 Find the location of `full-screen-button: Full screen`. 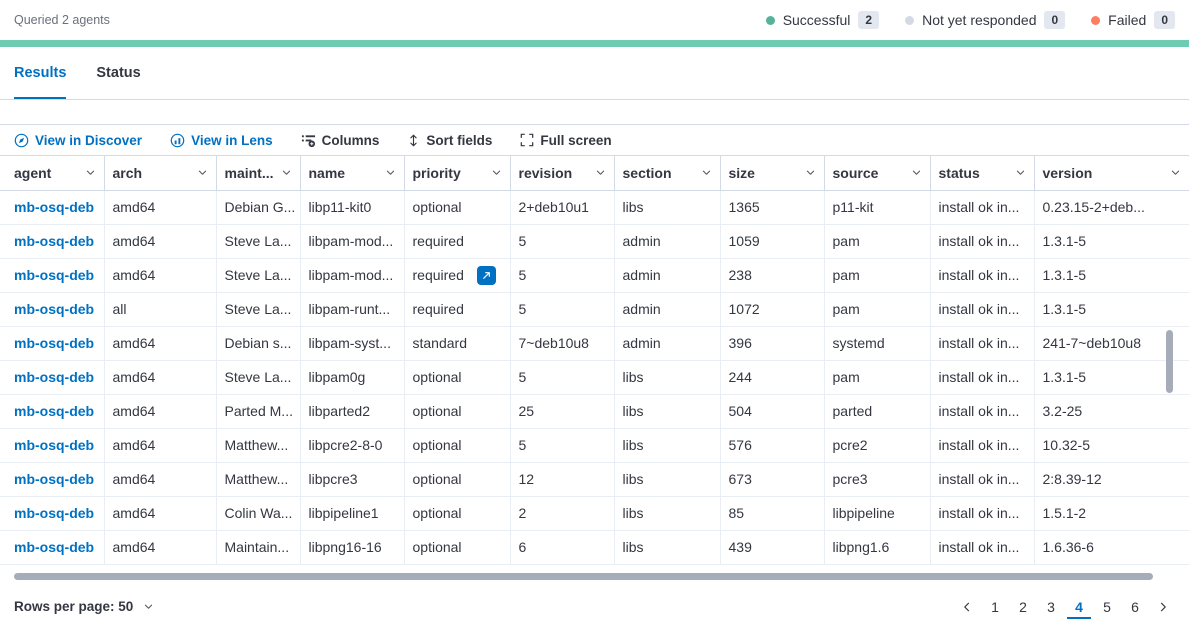

full-screen-button: Full screen is located at coordinates (566, 140).